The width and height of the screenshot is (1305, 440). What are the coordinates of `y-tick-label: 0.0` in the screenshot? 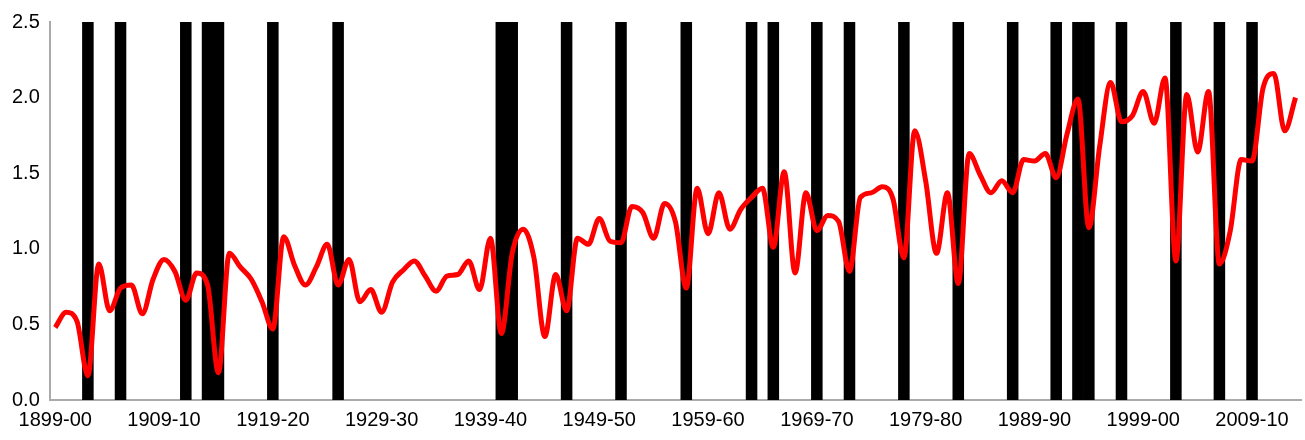 It's located at (25, 398).